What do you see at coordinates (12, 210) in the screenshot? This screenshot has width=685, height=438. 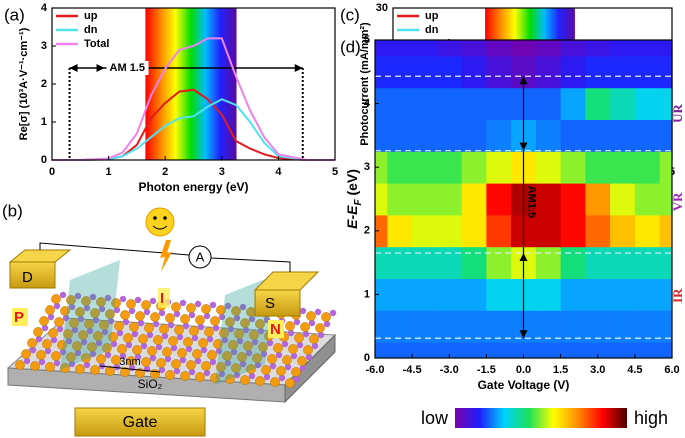 I see `panel-label: (b)` at bounding box center [12, 210].